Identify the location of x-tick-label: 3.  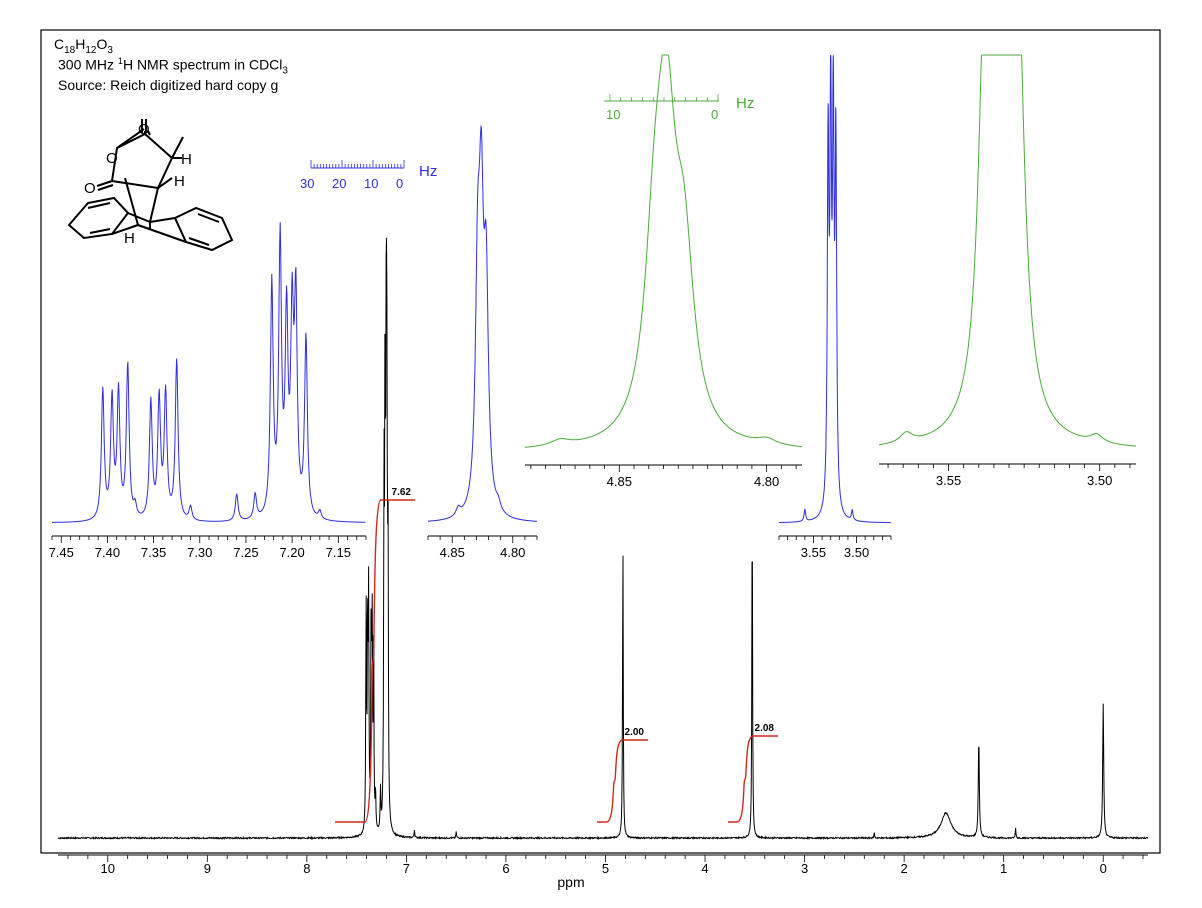
(804, 868).